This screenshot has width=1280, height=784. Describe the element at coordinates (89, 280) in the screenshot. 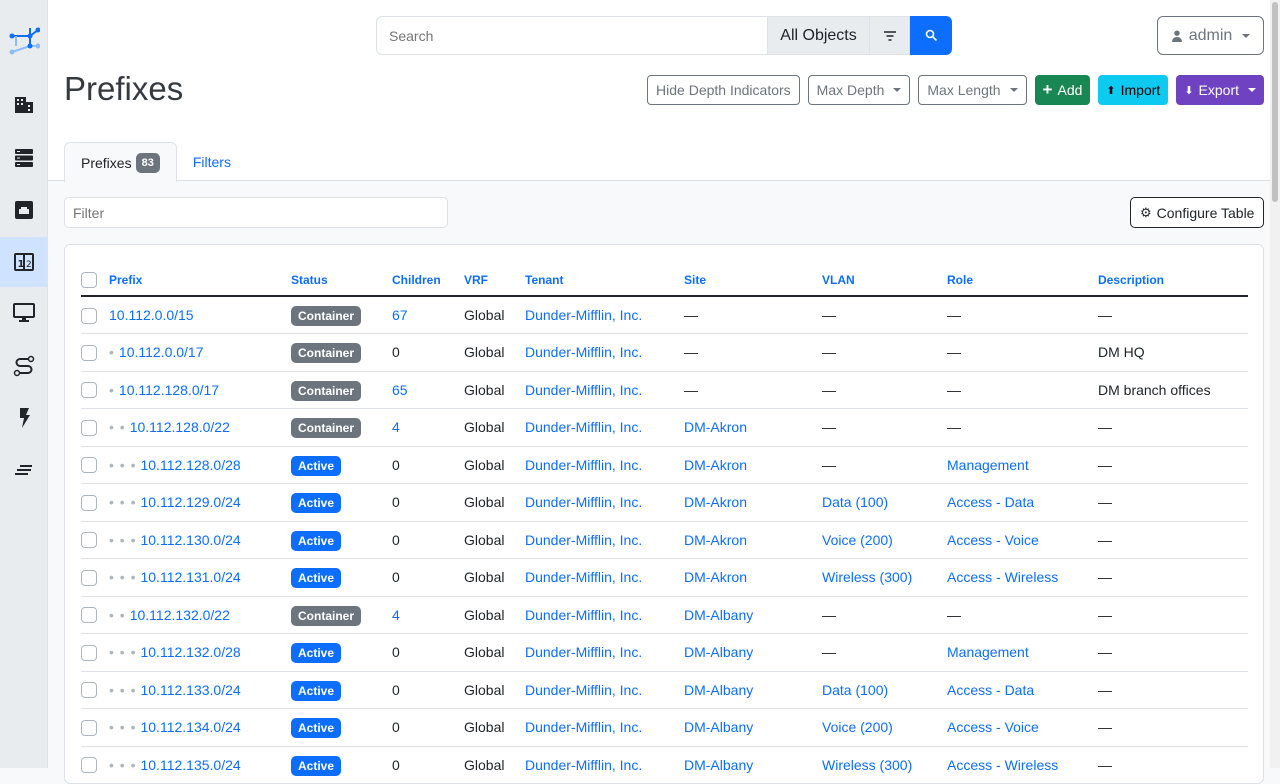

I see `select-all-checkbox` at that location.